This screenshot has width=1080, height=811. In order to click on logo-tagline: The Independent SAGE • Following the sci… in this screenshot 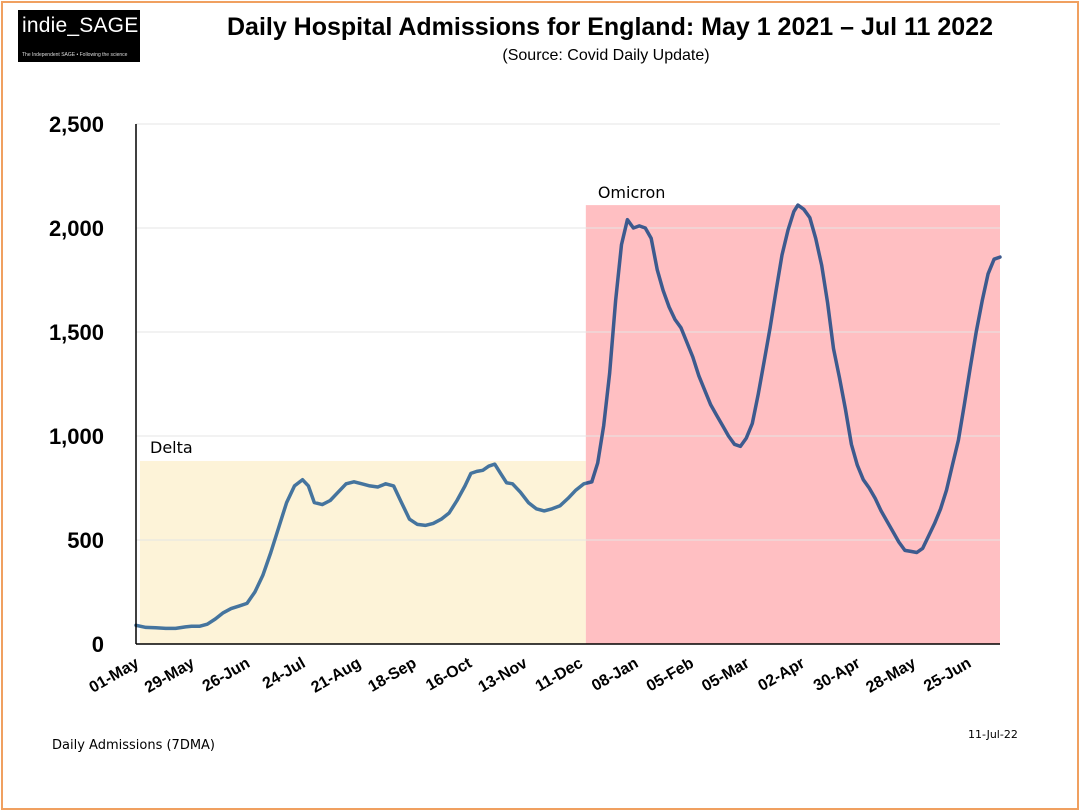, I will do `click(75, 55)`.